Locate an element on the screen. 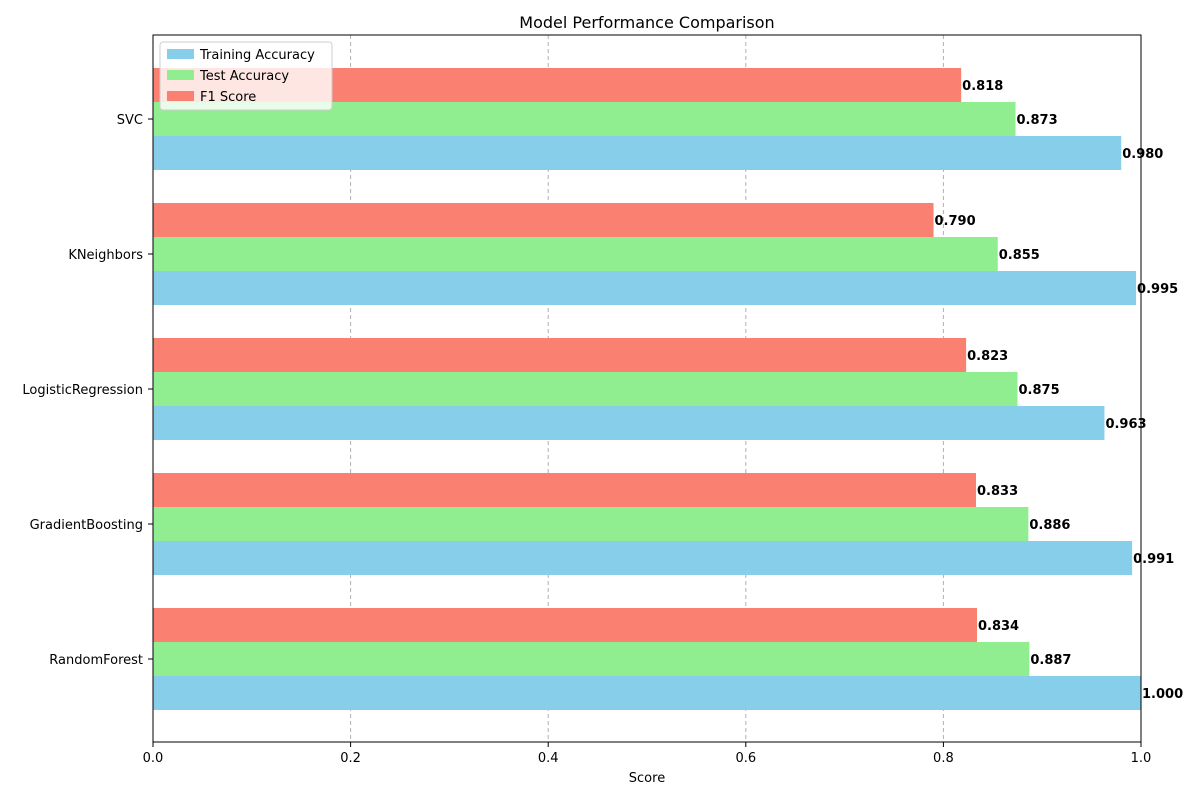 The height and width of the screenshot is (800, 1200). legend-label: F1 Score is located at coordinates (228, 97).